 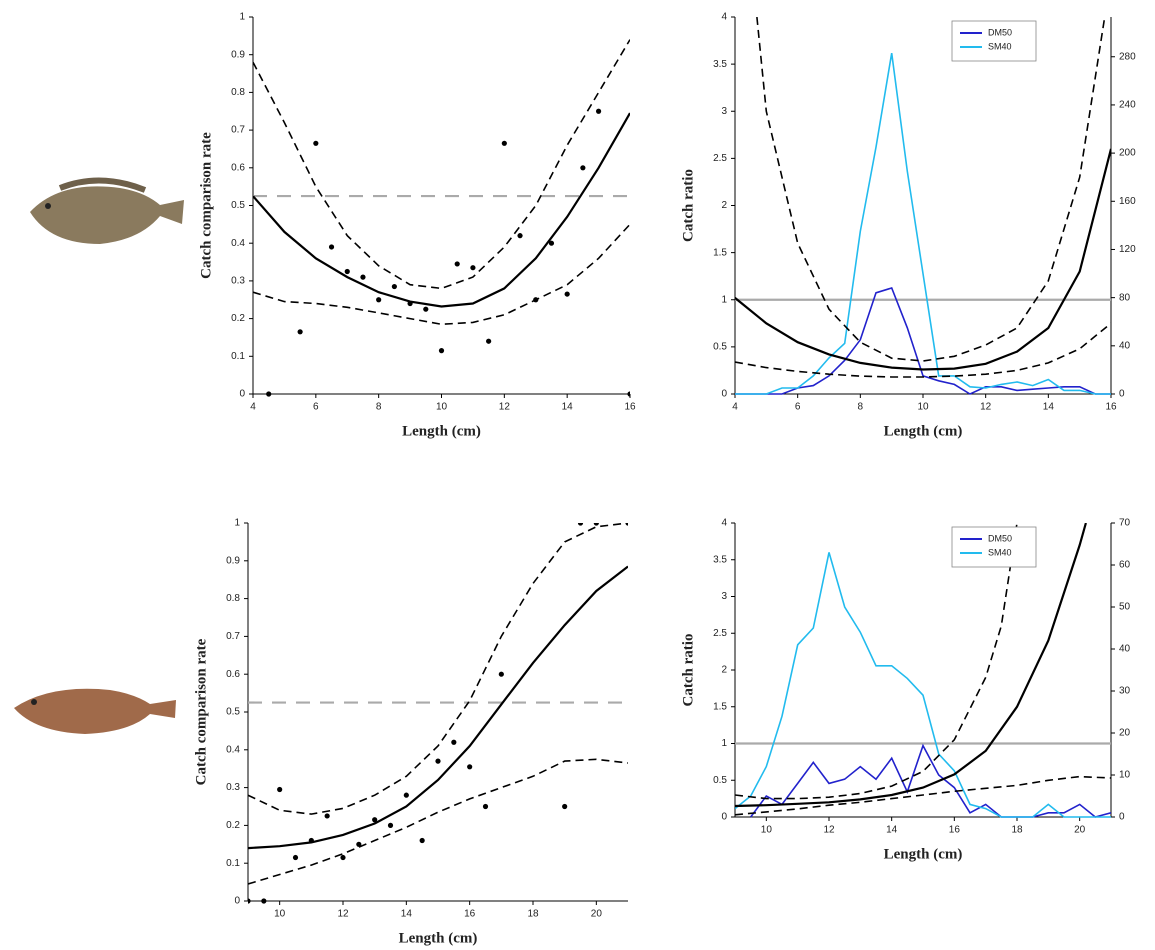 What do you see at coordinates (1000, 552) in the screenshot?
I see `legend-label: SM40` at bounding box center [1000, 552].